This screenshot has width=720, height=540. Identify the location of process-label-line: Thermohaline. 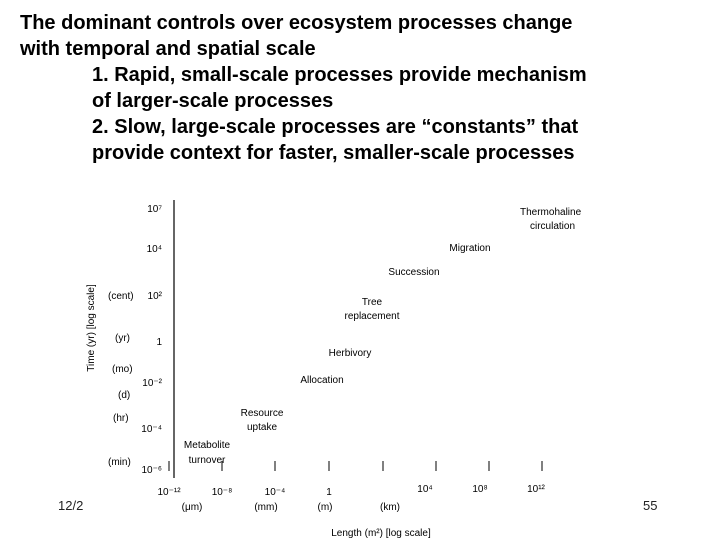
(551, 212).